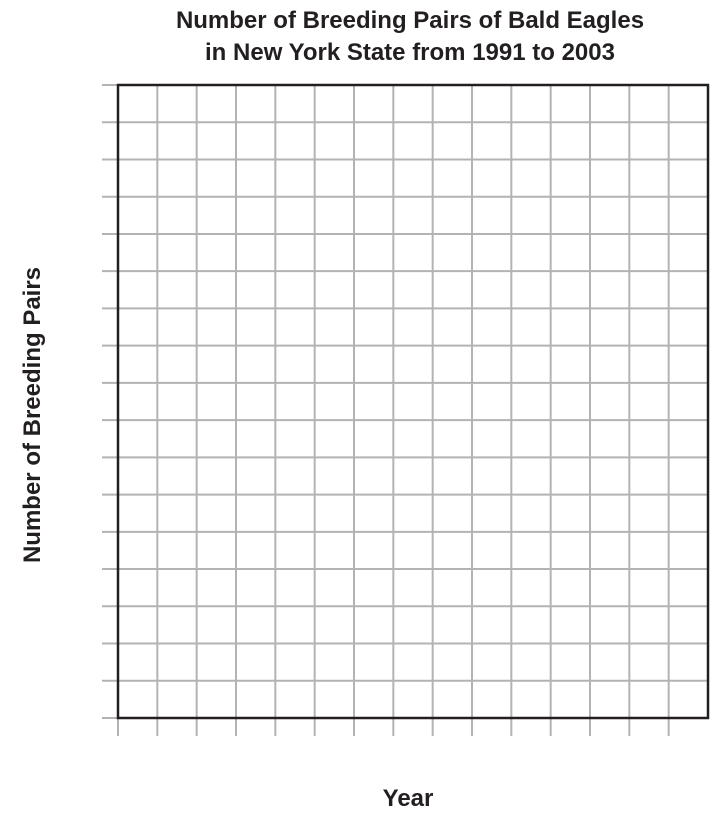  I want to click on chart-title-line-1: Number of Breeding Pairs of Bald Eagles, so click(410, 20).